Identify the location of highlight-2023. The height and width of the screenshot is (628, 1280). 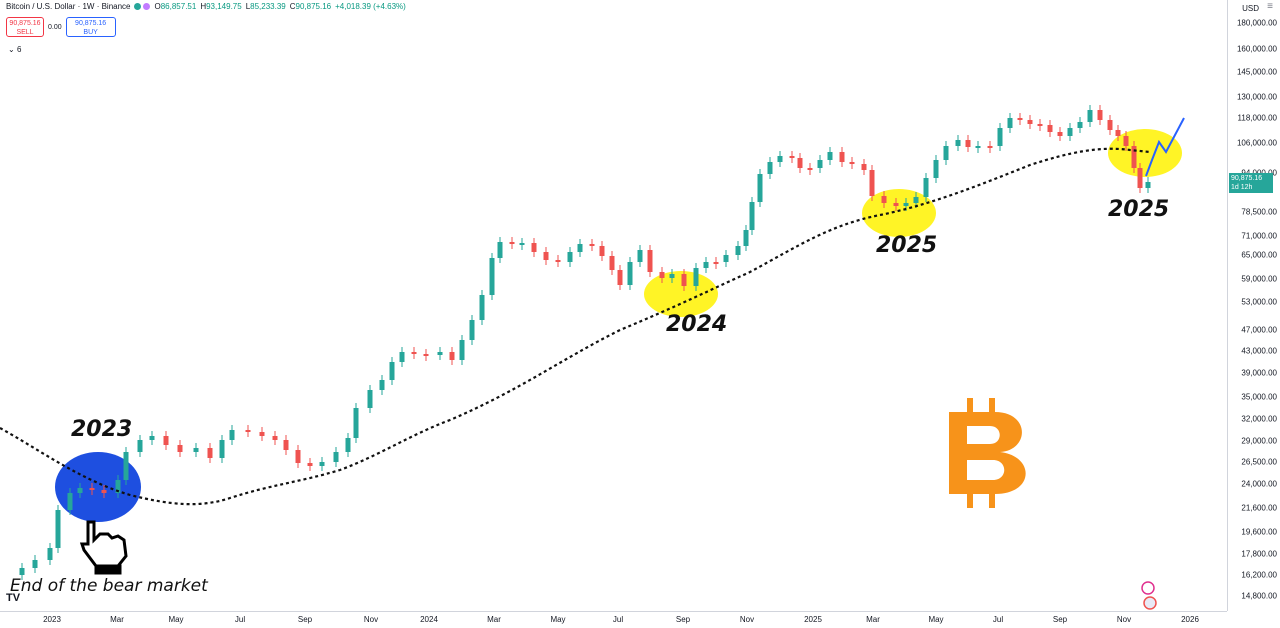
(98, 487).